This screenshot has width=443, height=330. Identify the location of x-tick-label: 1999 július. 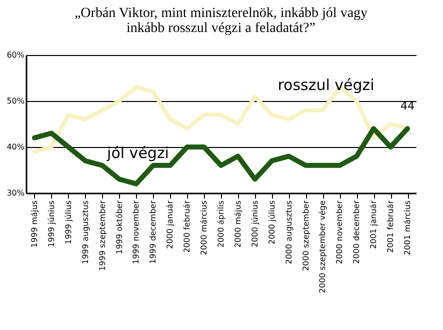
(68, 222).